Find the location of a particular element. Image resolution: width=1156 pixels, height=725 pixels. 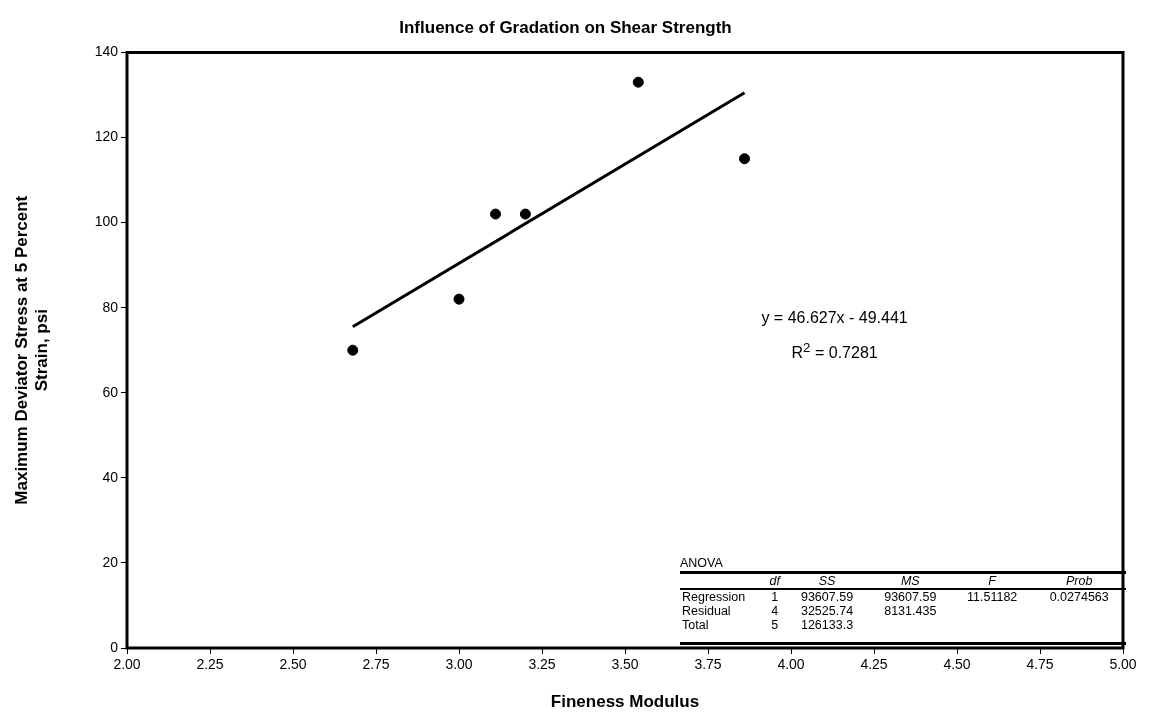

annotation: y = 46.627x - 49.441 is located at coordinates (834, 317).